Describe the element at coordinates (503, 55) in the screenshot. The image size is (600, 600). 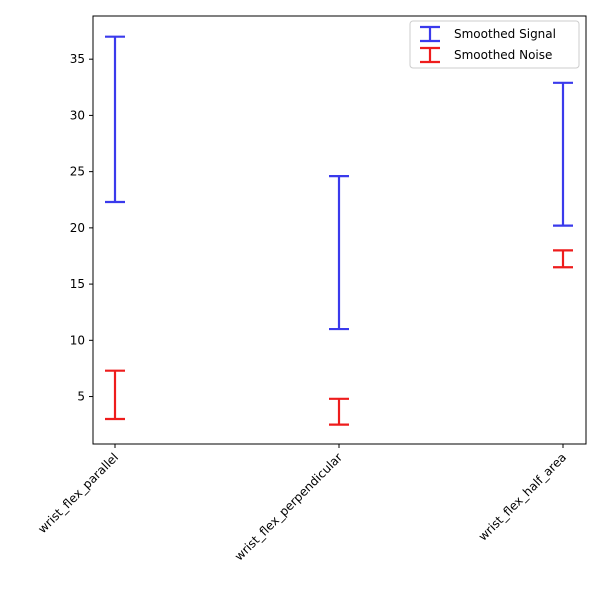
I see `legend-label: Smoothed Noise` at that location.